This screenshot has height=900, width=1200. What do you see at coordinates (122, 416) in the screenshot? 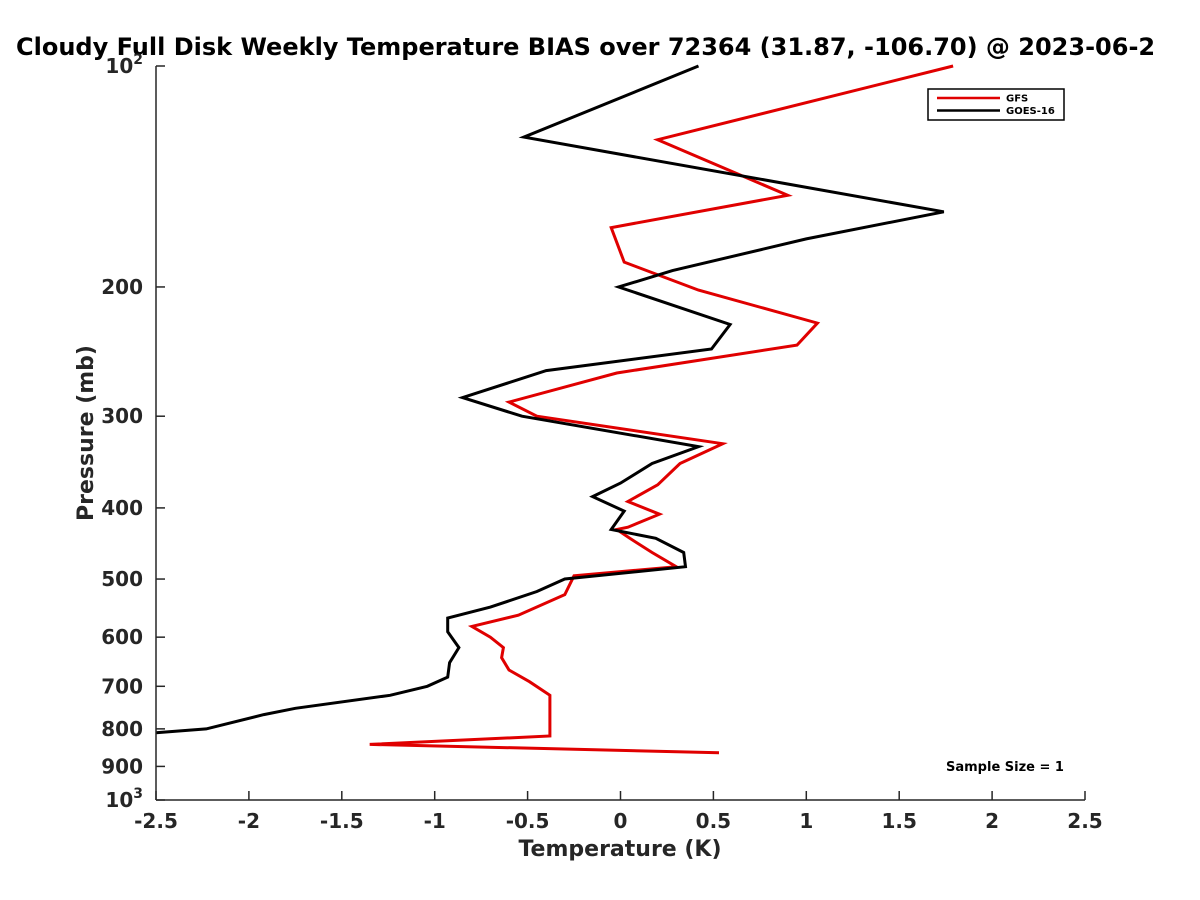
I see `y-tick-label: 300` at bounding box center [122, 416].